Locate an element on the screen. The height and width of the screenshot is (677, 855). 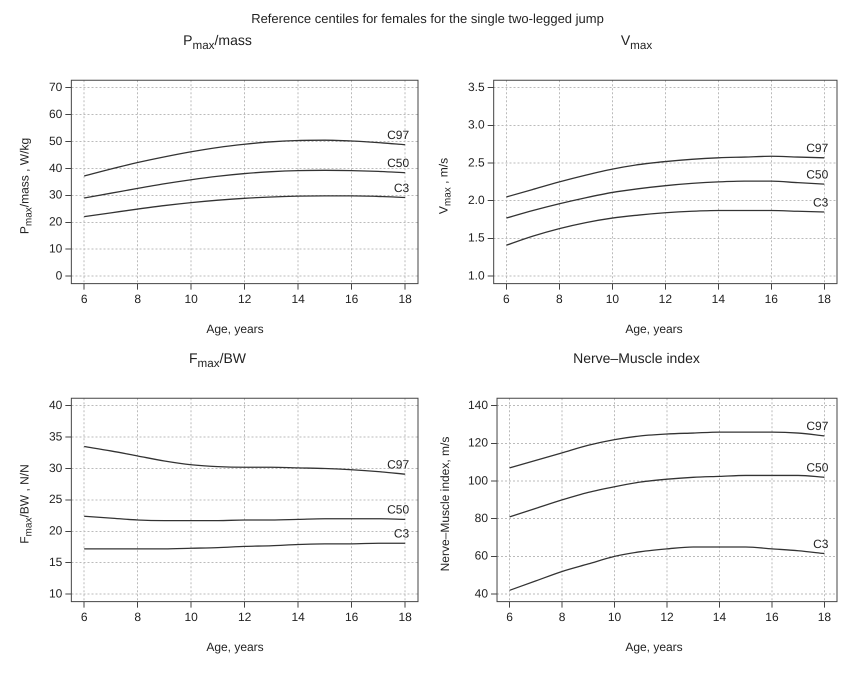
y-tick-label: 15 is located at coordinates (55, 561).